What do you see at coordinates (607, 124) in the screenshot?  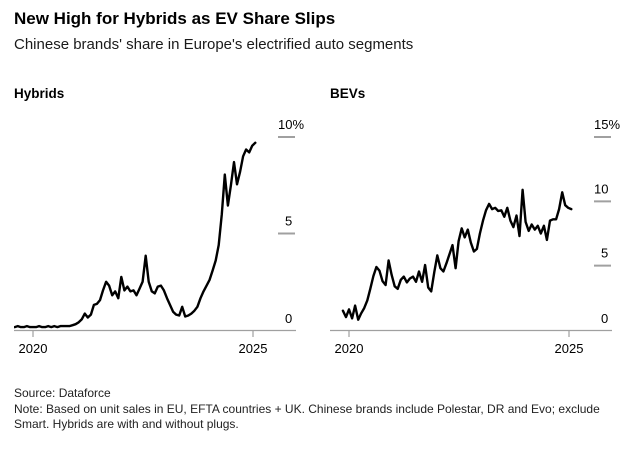 I see `y-tick-label: 15%` at bounding box center [607, 124].